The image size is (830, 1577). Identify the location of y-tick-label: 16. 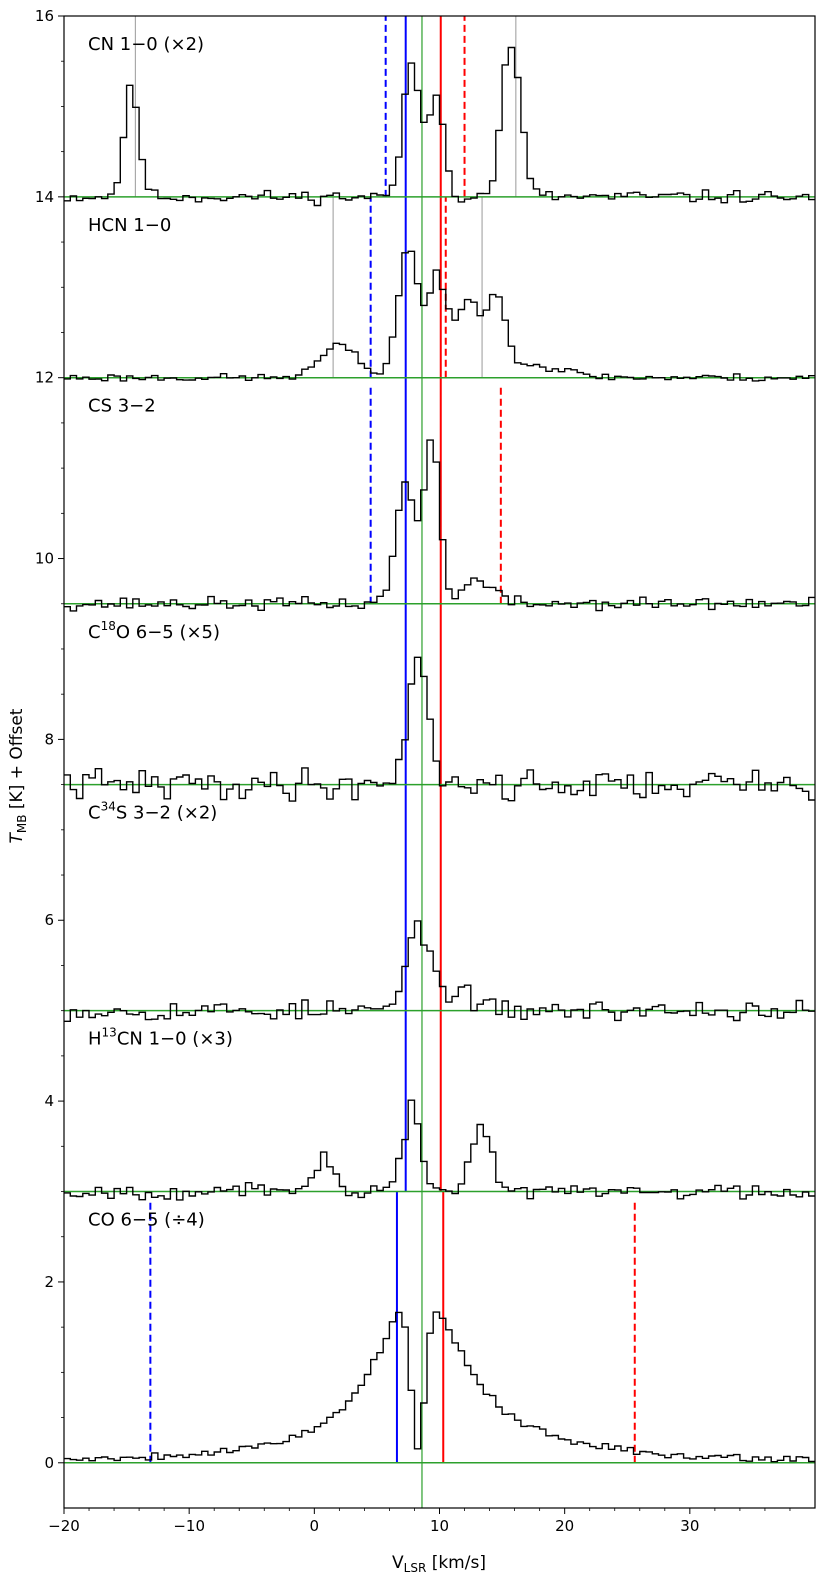
(44, 16).